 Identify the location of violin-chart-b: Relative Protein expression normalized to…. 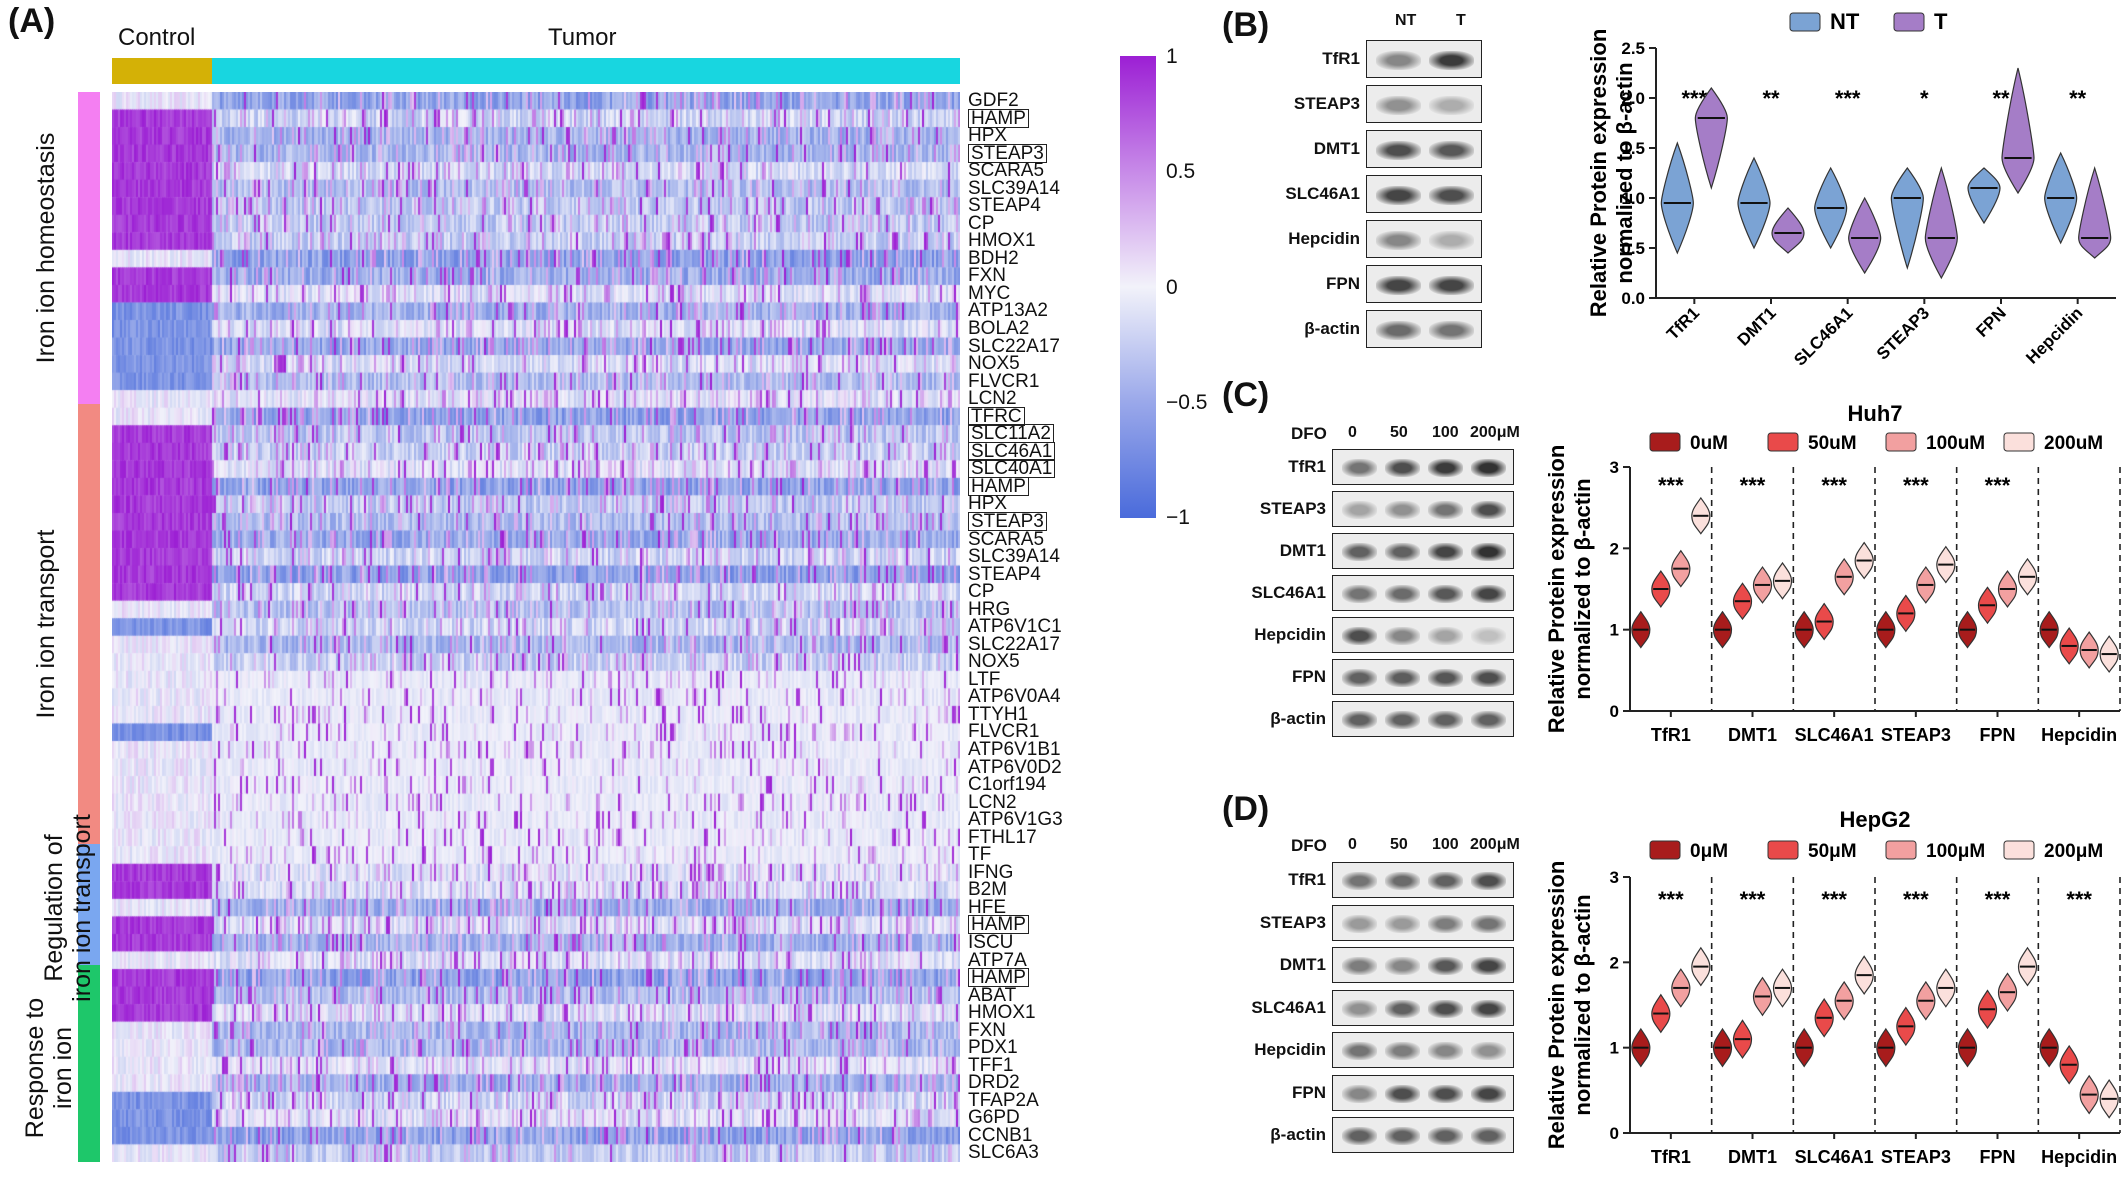
(1851, 189).